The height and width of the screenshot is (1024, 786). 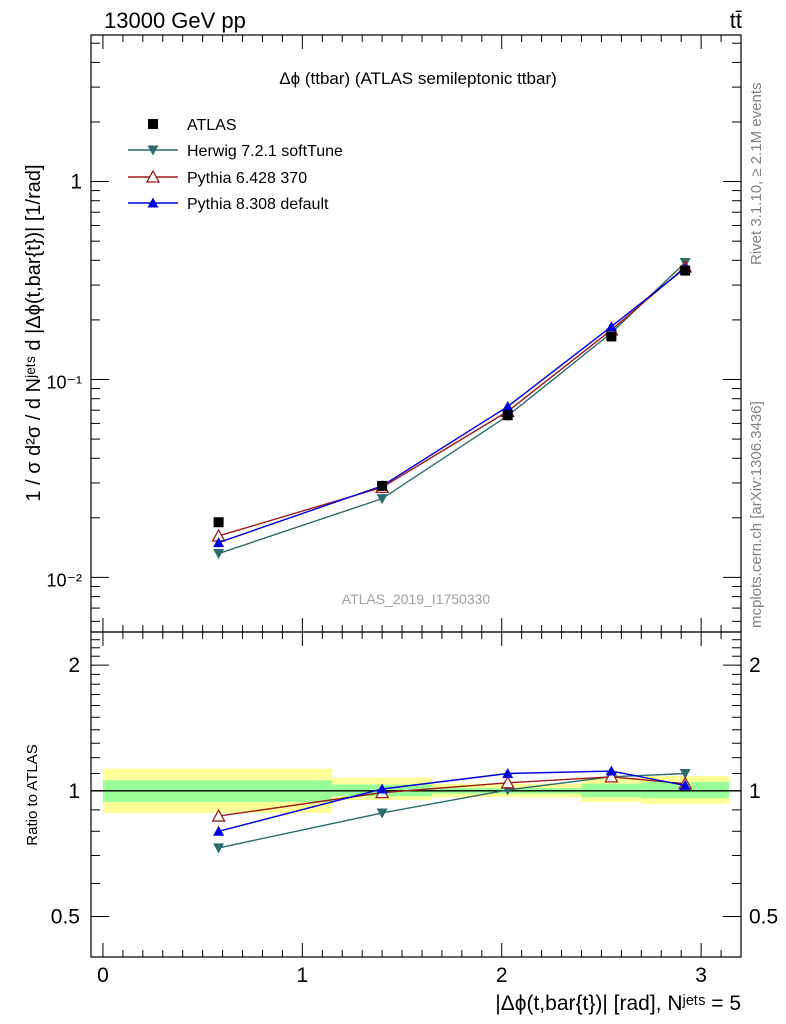 I want to click on y-tick-label-2: 1, so click(x=76, y=182).